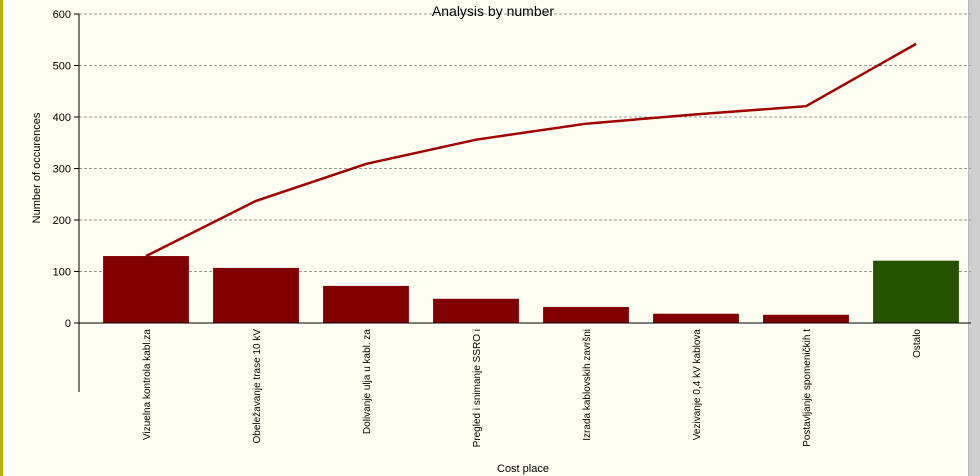  I want to click on x-tick-label: Dolivanje ulja u kabl. za, so click(367, 381).